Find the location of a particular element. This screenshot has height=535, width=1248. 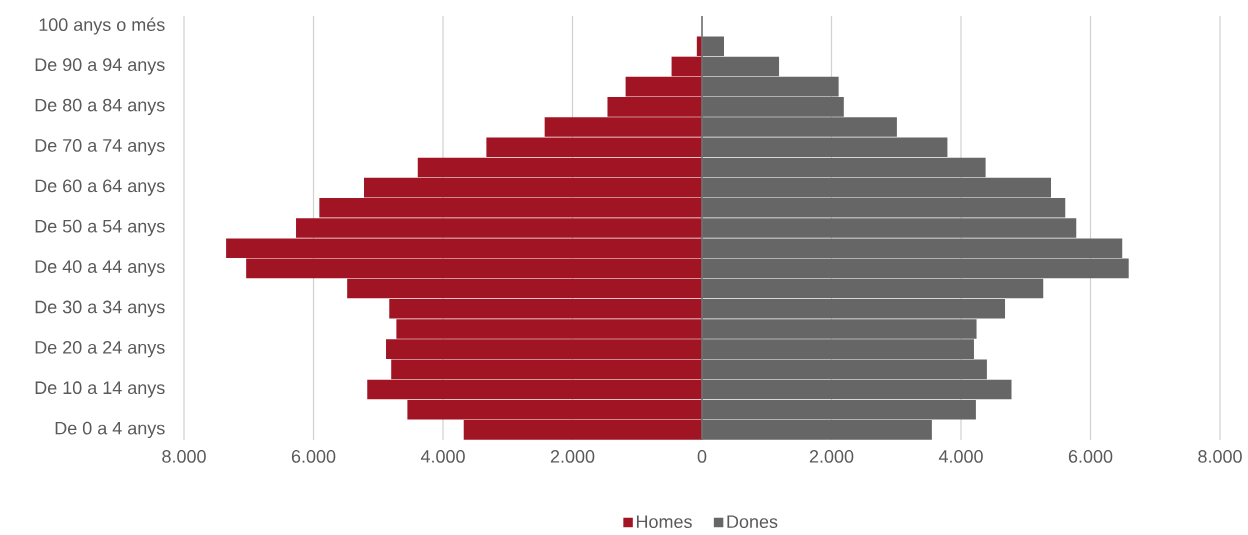

y-tick-label: De 70 a 74 anys is located at coordinates (100, 147).